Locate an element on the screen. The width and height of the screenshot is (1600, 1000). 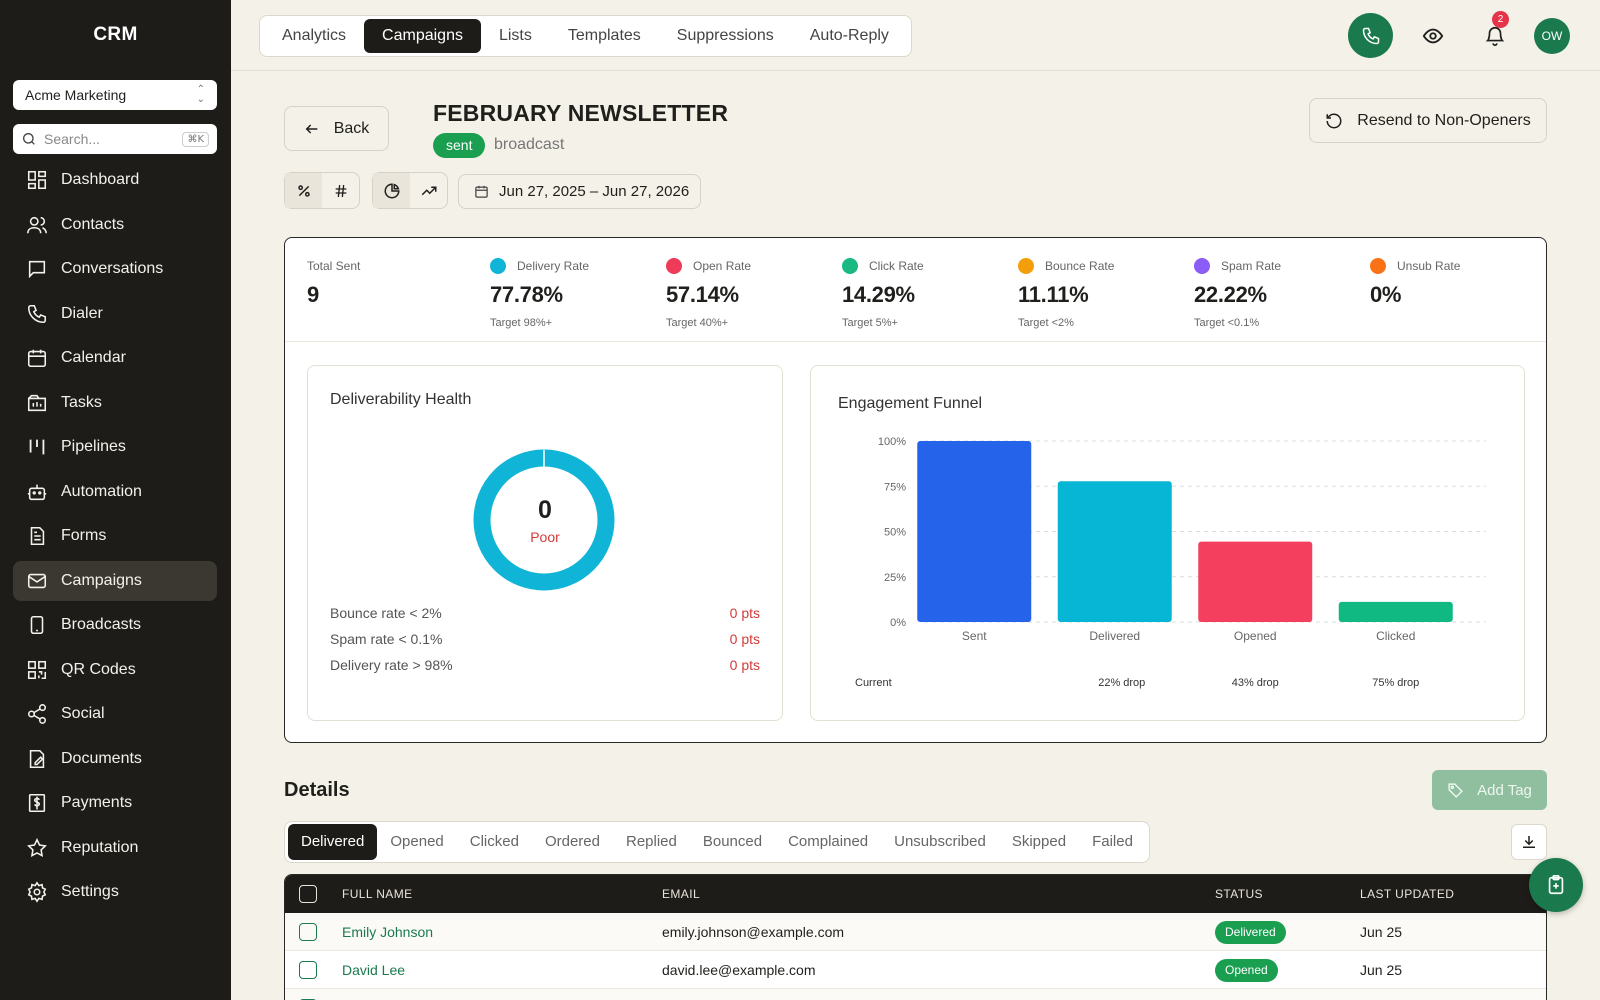
funnel-drop-label: 43% drop is located at coordinates (1255, 683).